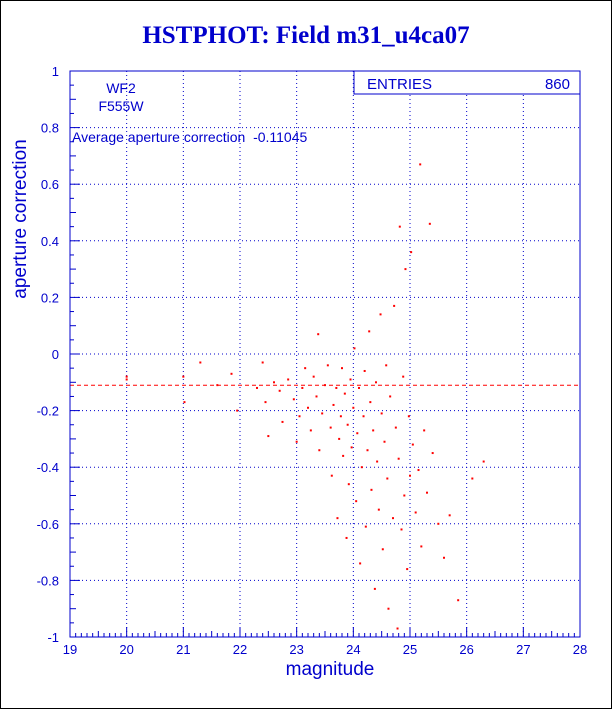  What do you see at coordinates (190, 137) in the screenshot?
I see `annotation-average: Average aperture correction -0.11045` at bounding box center [190, 137].